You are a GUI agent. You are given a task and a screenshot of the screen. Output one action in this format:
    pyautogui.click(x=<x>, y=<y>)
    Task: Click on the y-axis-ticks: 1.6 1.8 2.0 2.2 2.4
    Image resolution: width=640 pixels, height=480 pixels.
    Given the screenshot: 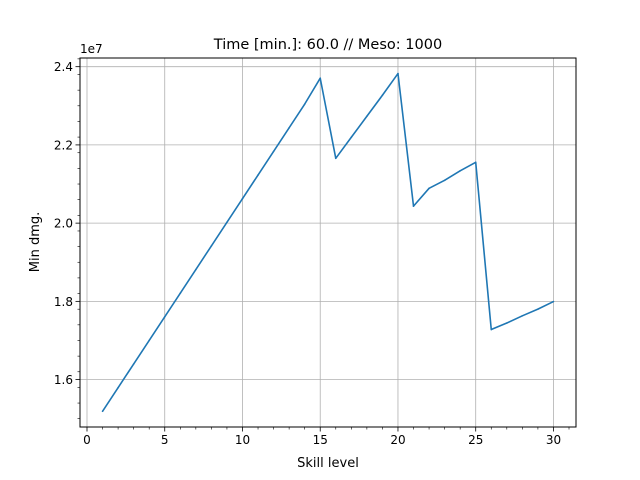 What is the action you would take?
    pyautogui.click(x=67, y=239)
    